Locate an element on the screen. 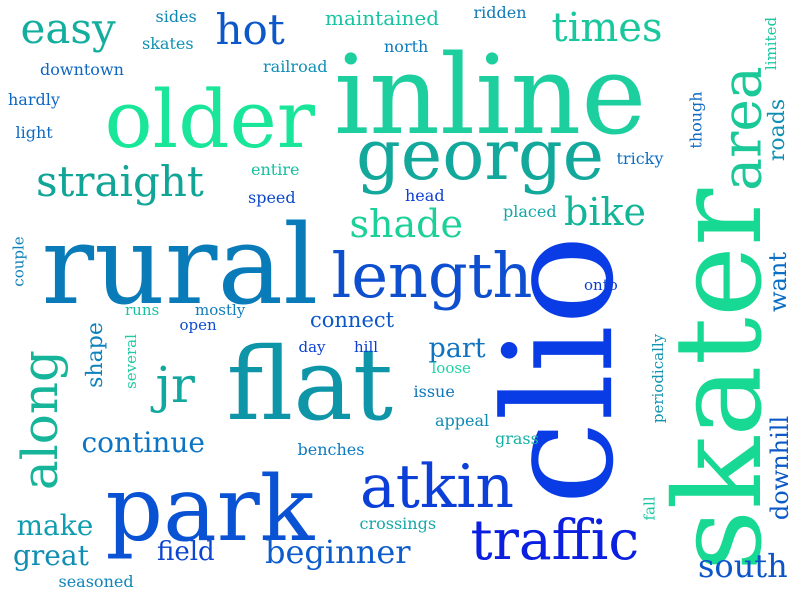  cloud-word: skater is located at coordinates (720, 380).